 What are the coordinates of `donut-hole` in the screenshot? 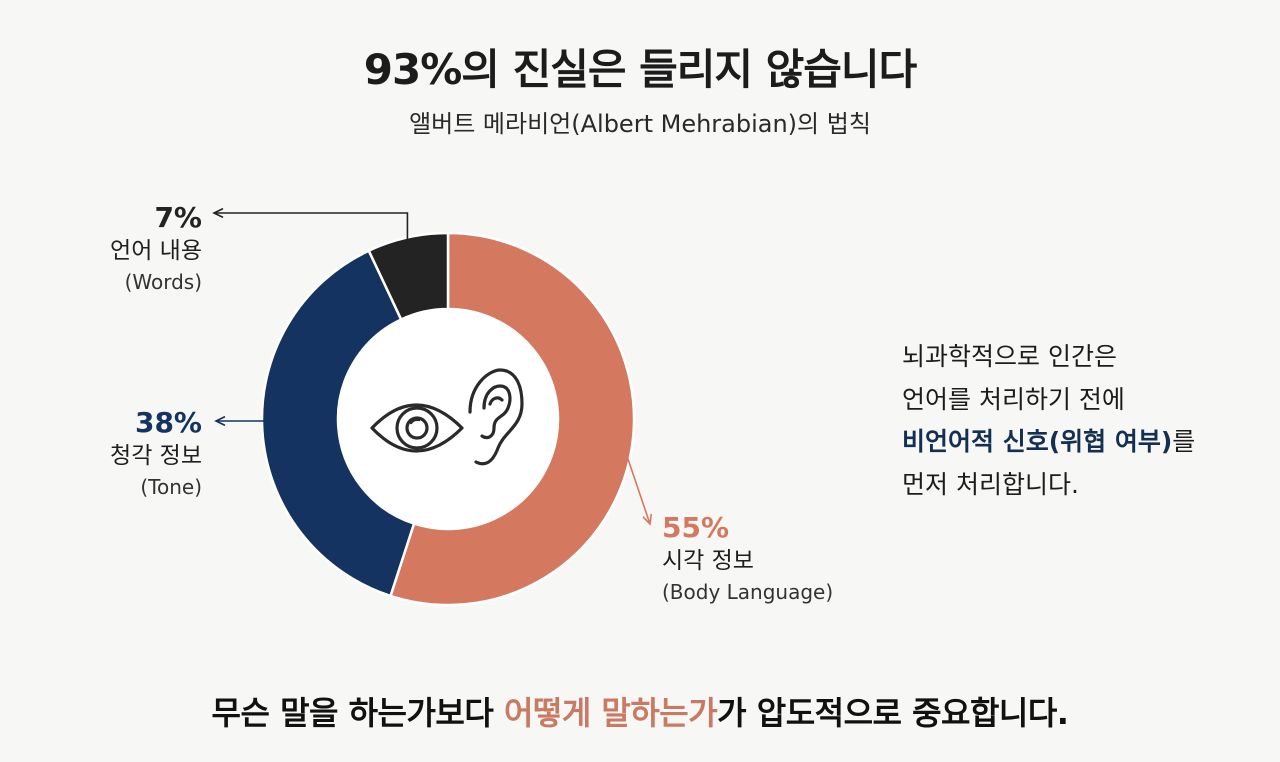 It's located at (448, 419).